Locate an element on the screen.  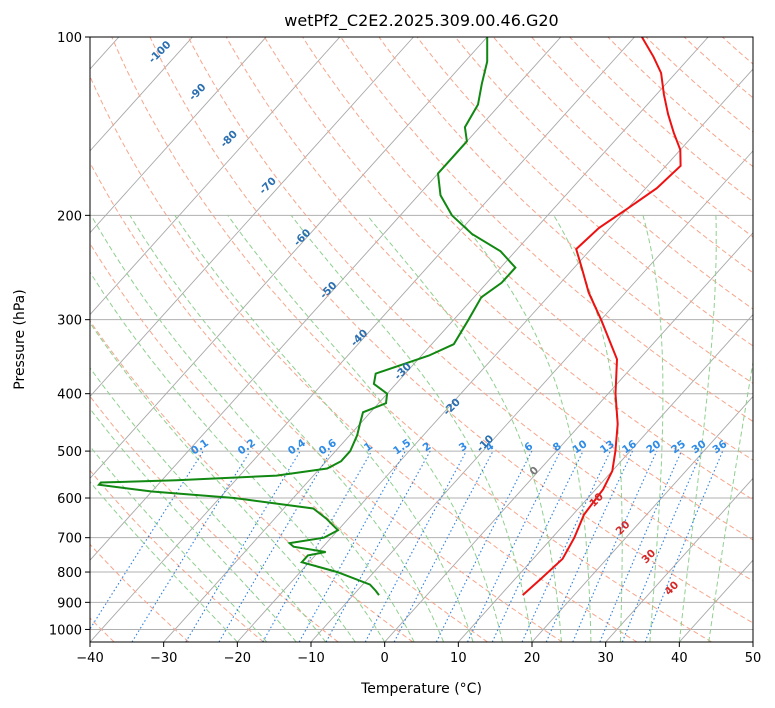
chart-title: wetPf2_C2E2.2025.309.00.46.G20 is located at coordinates (421, 21).